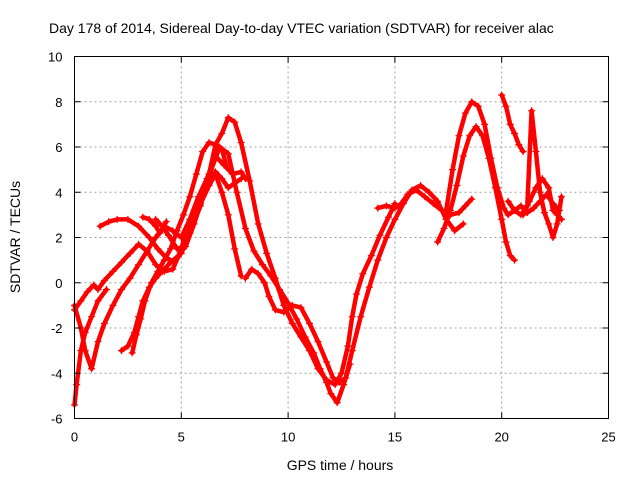 This screenshot has height=480, width=640. What do you see at coordinates (288, 437) in the screenshot?
I see `x-tick-label: 10` at bounding box center [288, 437].